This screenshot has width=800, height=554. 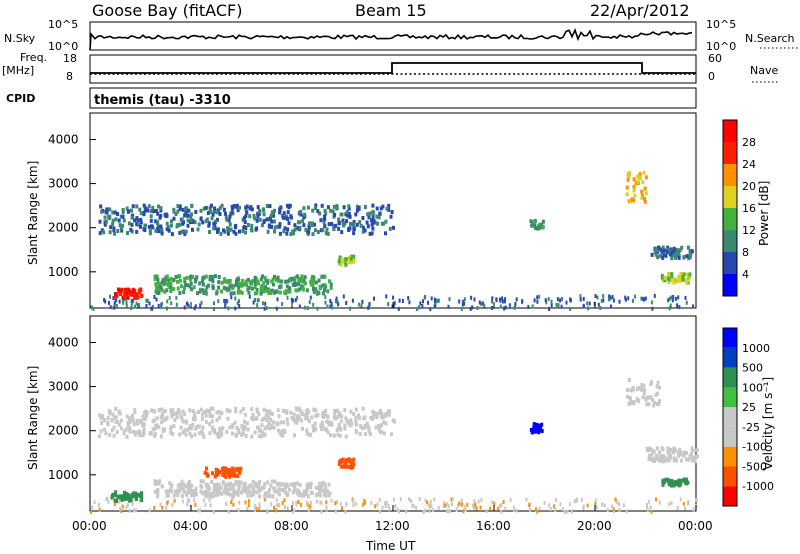 I want to click on x-tick-label: 00:00, so click(x=695, y=526).